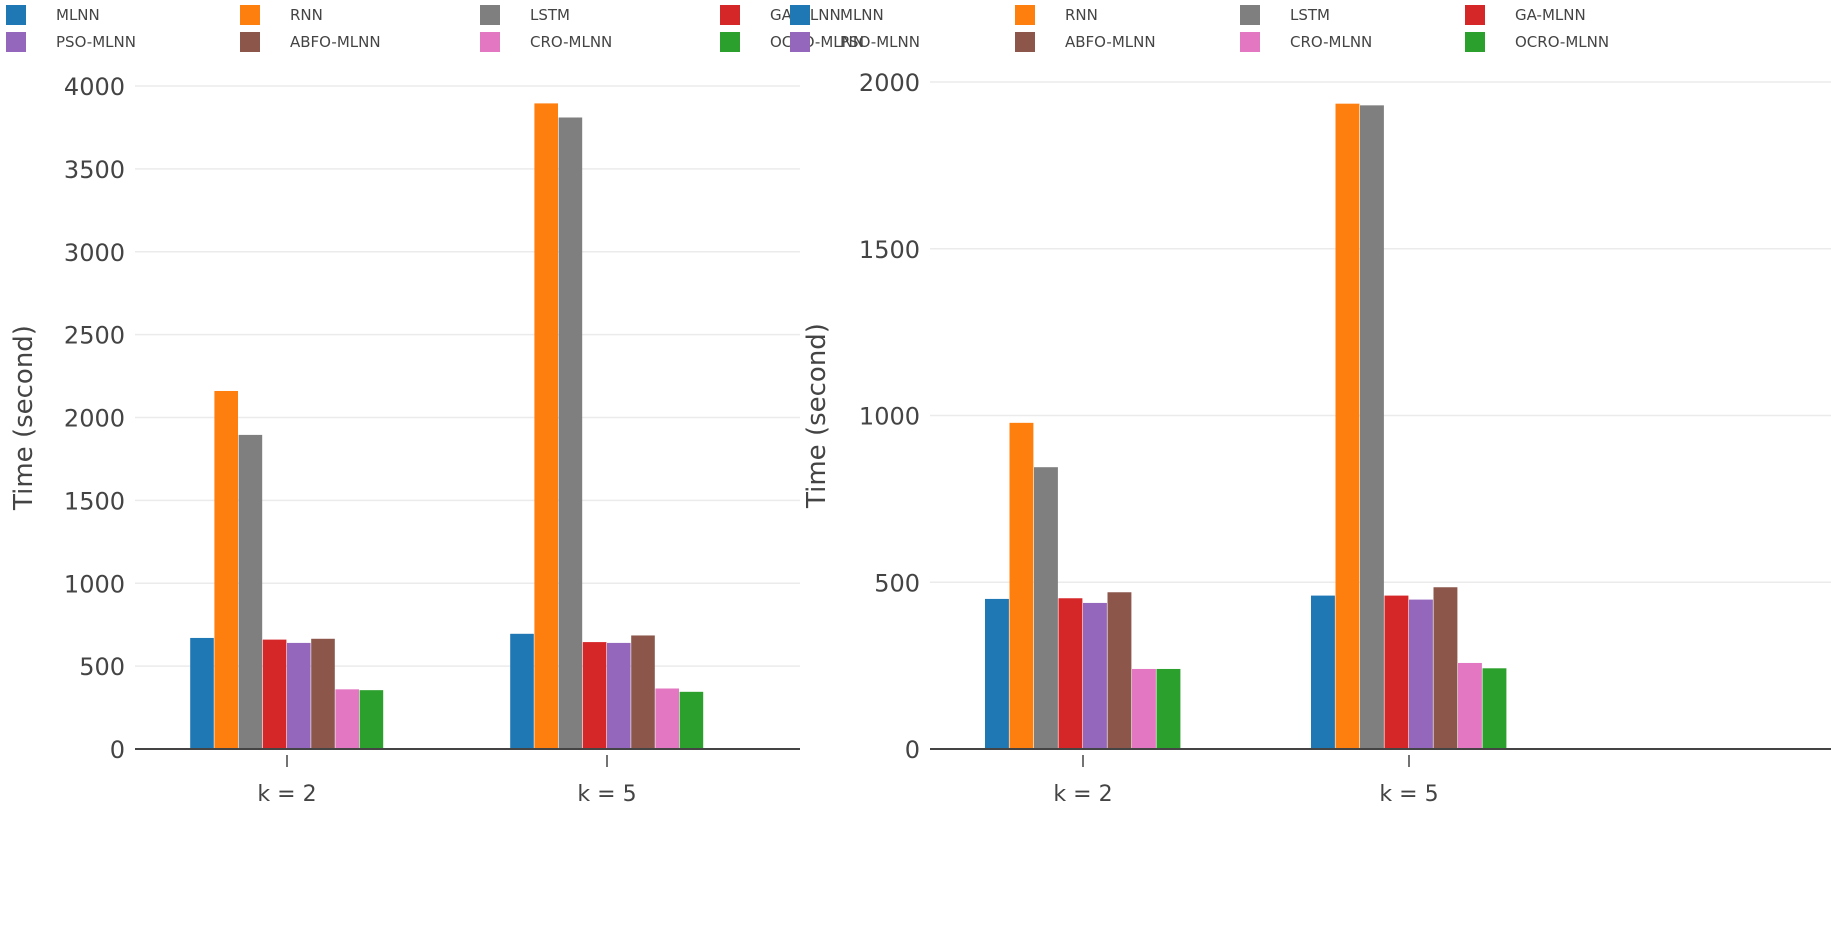 The image size is (1831, 935). What do you see at coordinates (1550, 15) in the screenshot?
I see `legend-label: GA-MLNN` at bounding box center [1550, 15].